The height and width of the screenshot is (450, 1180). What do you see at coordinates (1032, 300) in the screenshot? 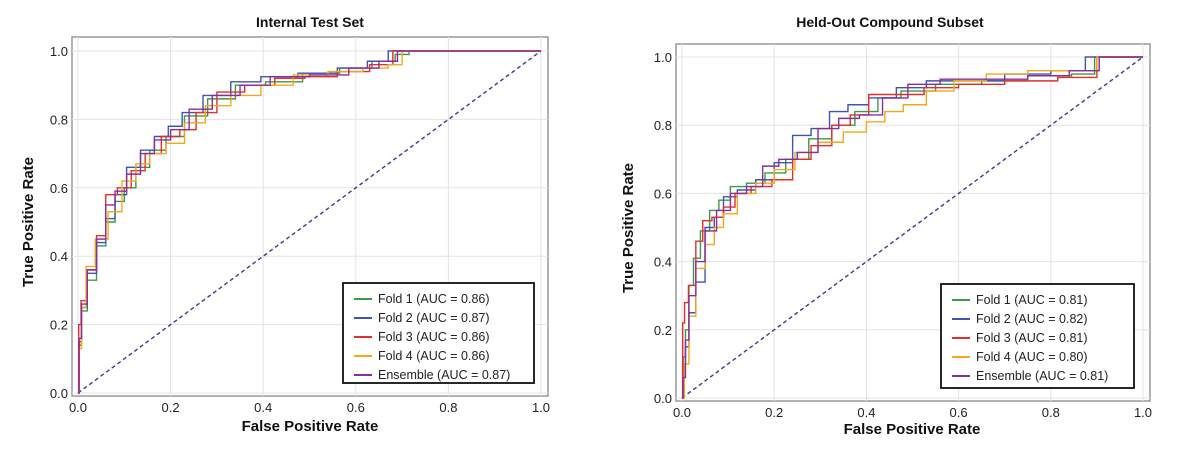
I see `legend-entry: Fold 1 (AUC = 0.81)` at bounding box center [1032, 300].